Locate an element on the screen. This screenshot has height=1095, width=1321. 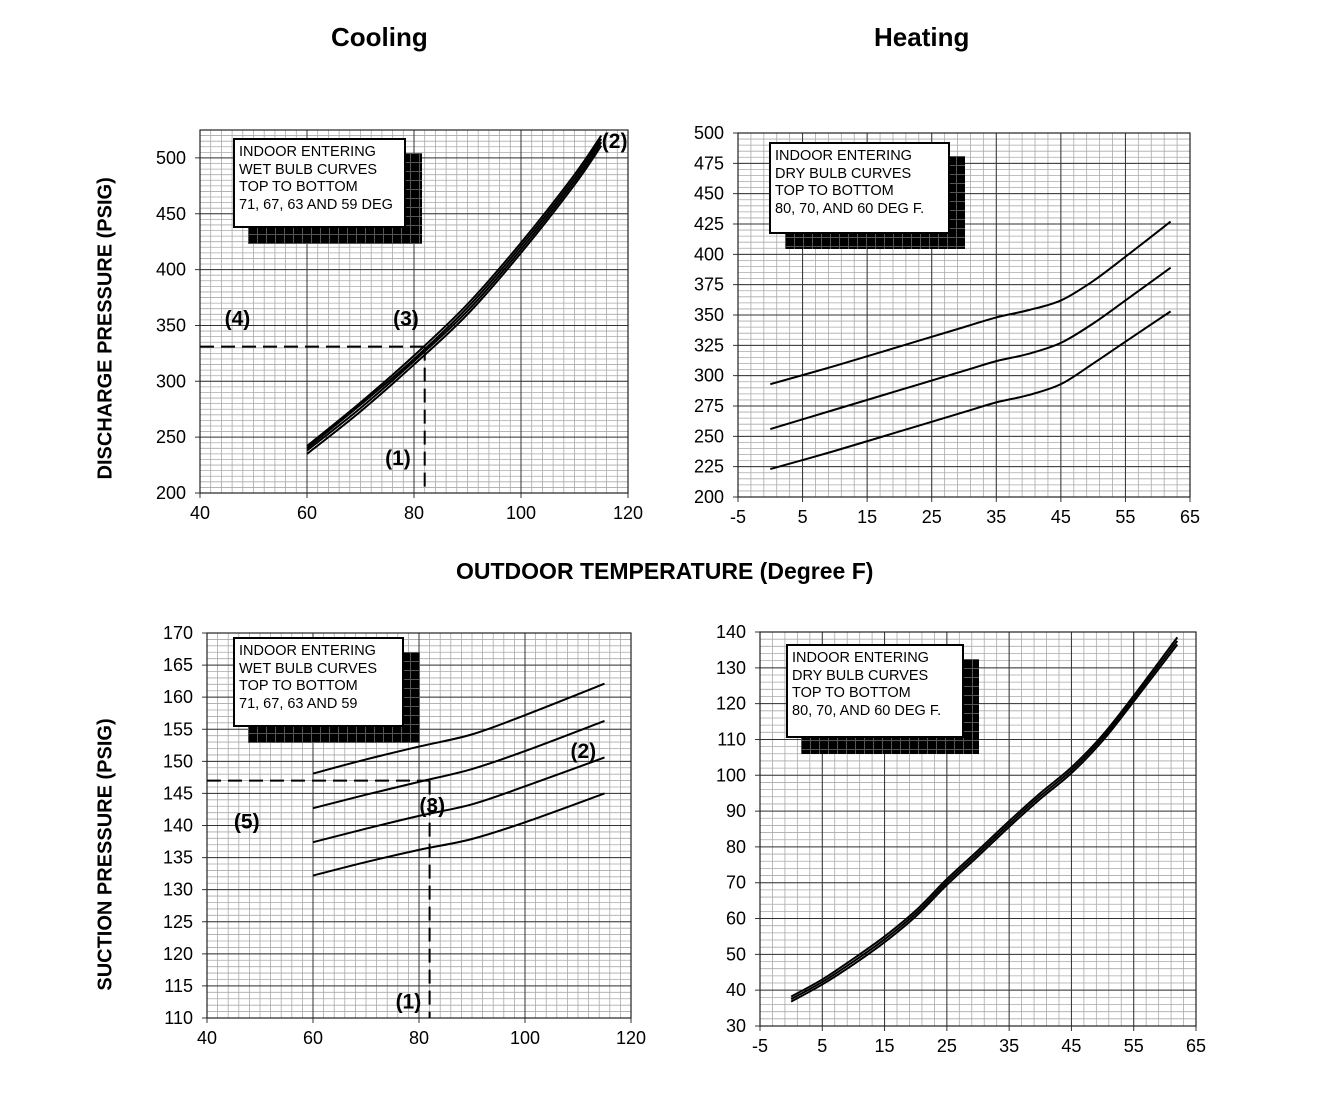
y-tick-label: 425 is located at coordinates (709, 224).